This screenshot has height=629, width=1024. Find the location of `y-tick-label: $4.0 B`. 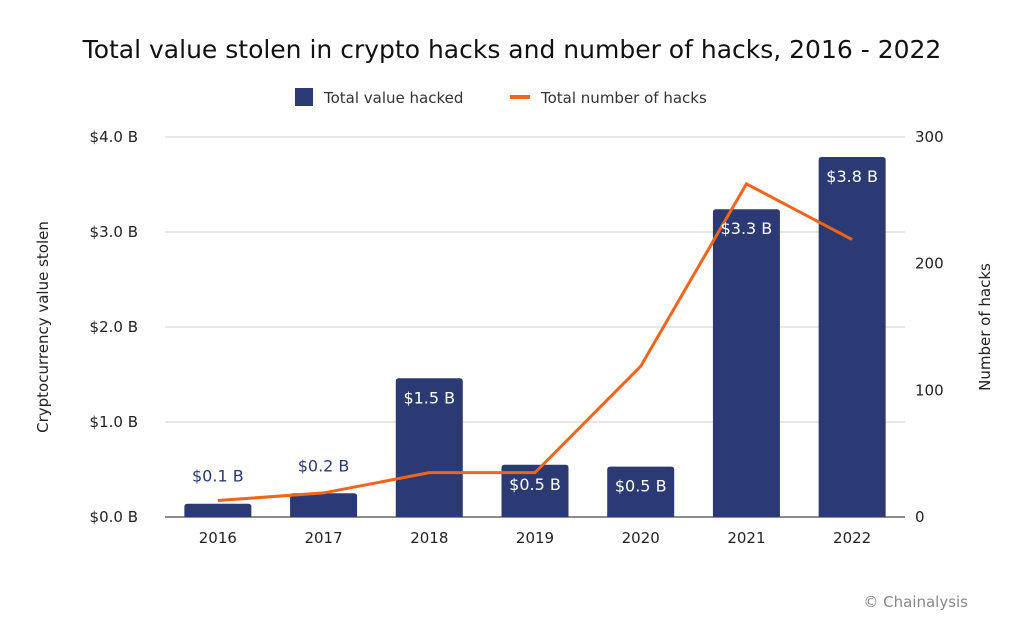

y-tick-label: $4.0 B is located at coordinates (114, 137).